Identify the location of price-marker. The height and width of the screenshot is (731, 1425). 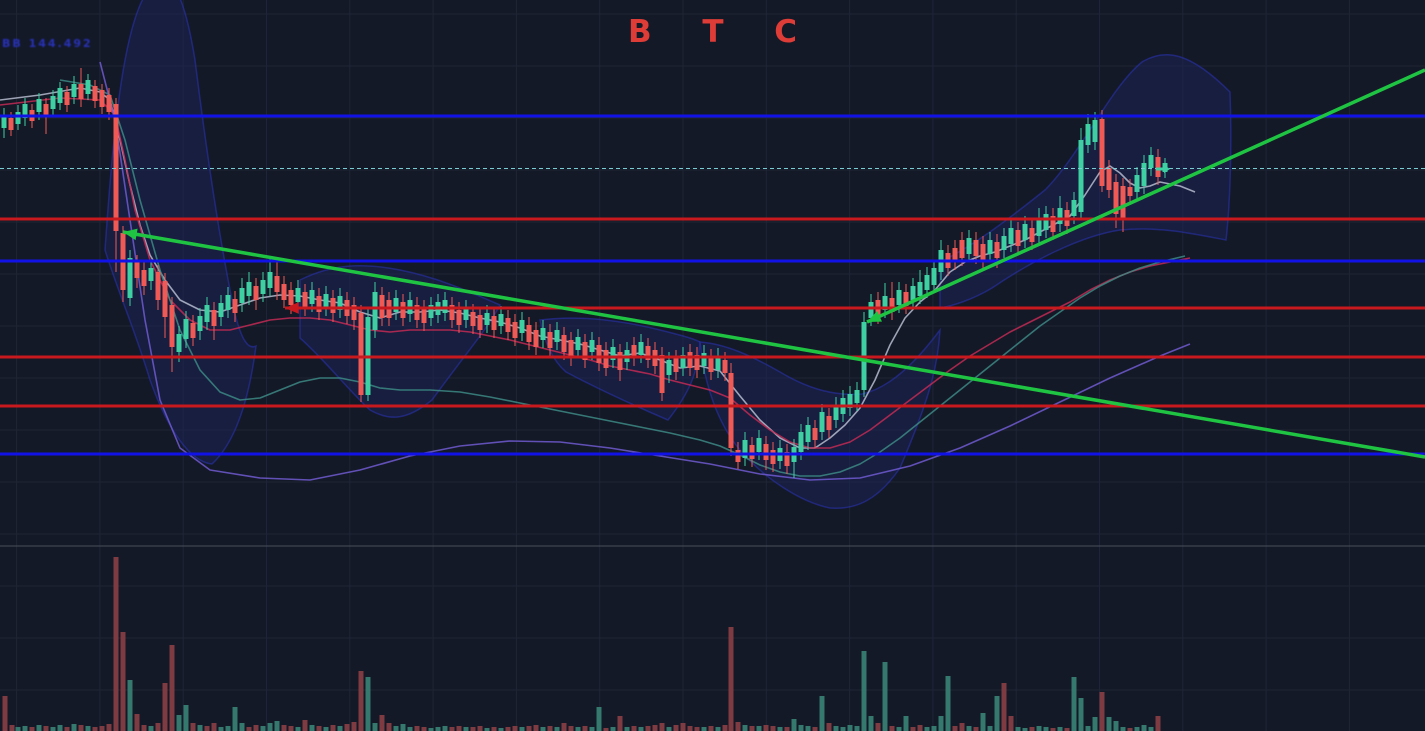
(1160, 169).